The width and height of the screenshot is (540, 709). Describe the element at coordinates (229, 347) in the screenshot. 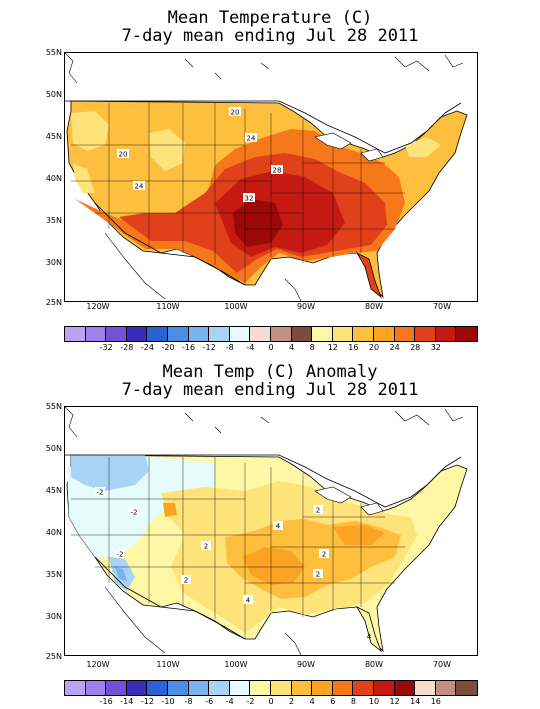

I see `map1-colorbar-label: -8` at that location.